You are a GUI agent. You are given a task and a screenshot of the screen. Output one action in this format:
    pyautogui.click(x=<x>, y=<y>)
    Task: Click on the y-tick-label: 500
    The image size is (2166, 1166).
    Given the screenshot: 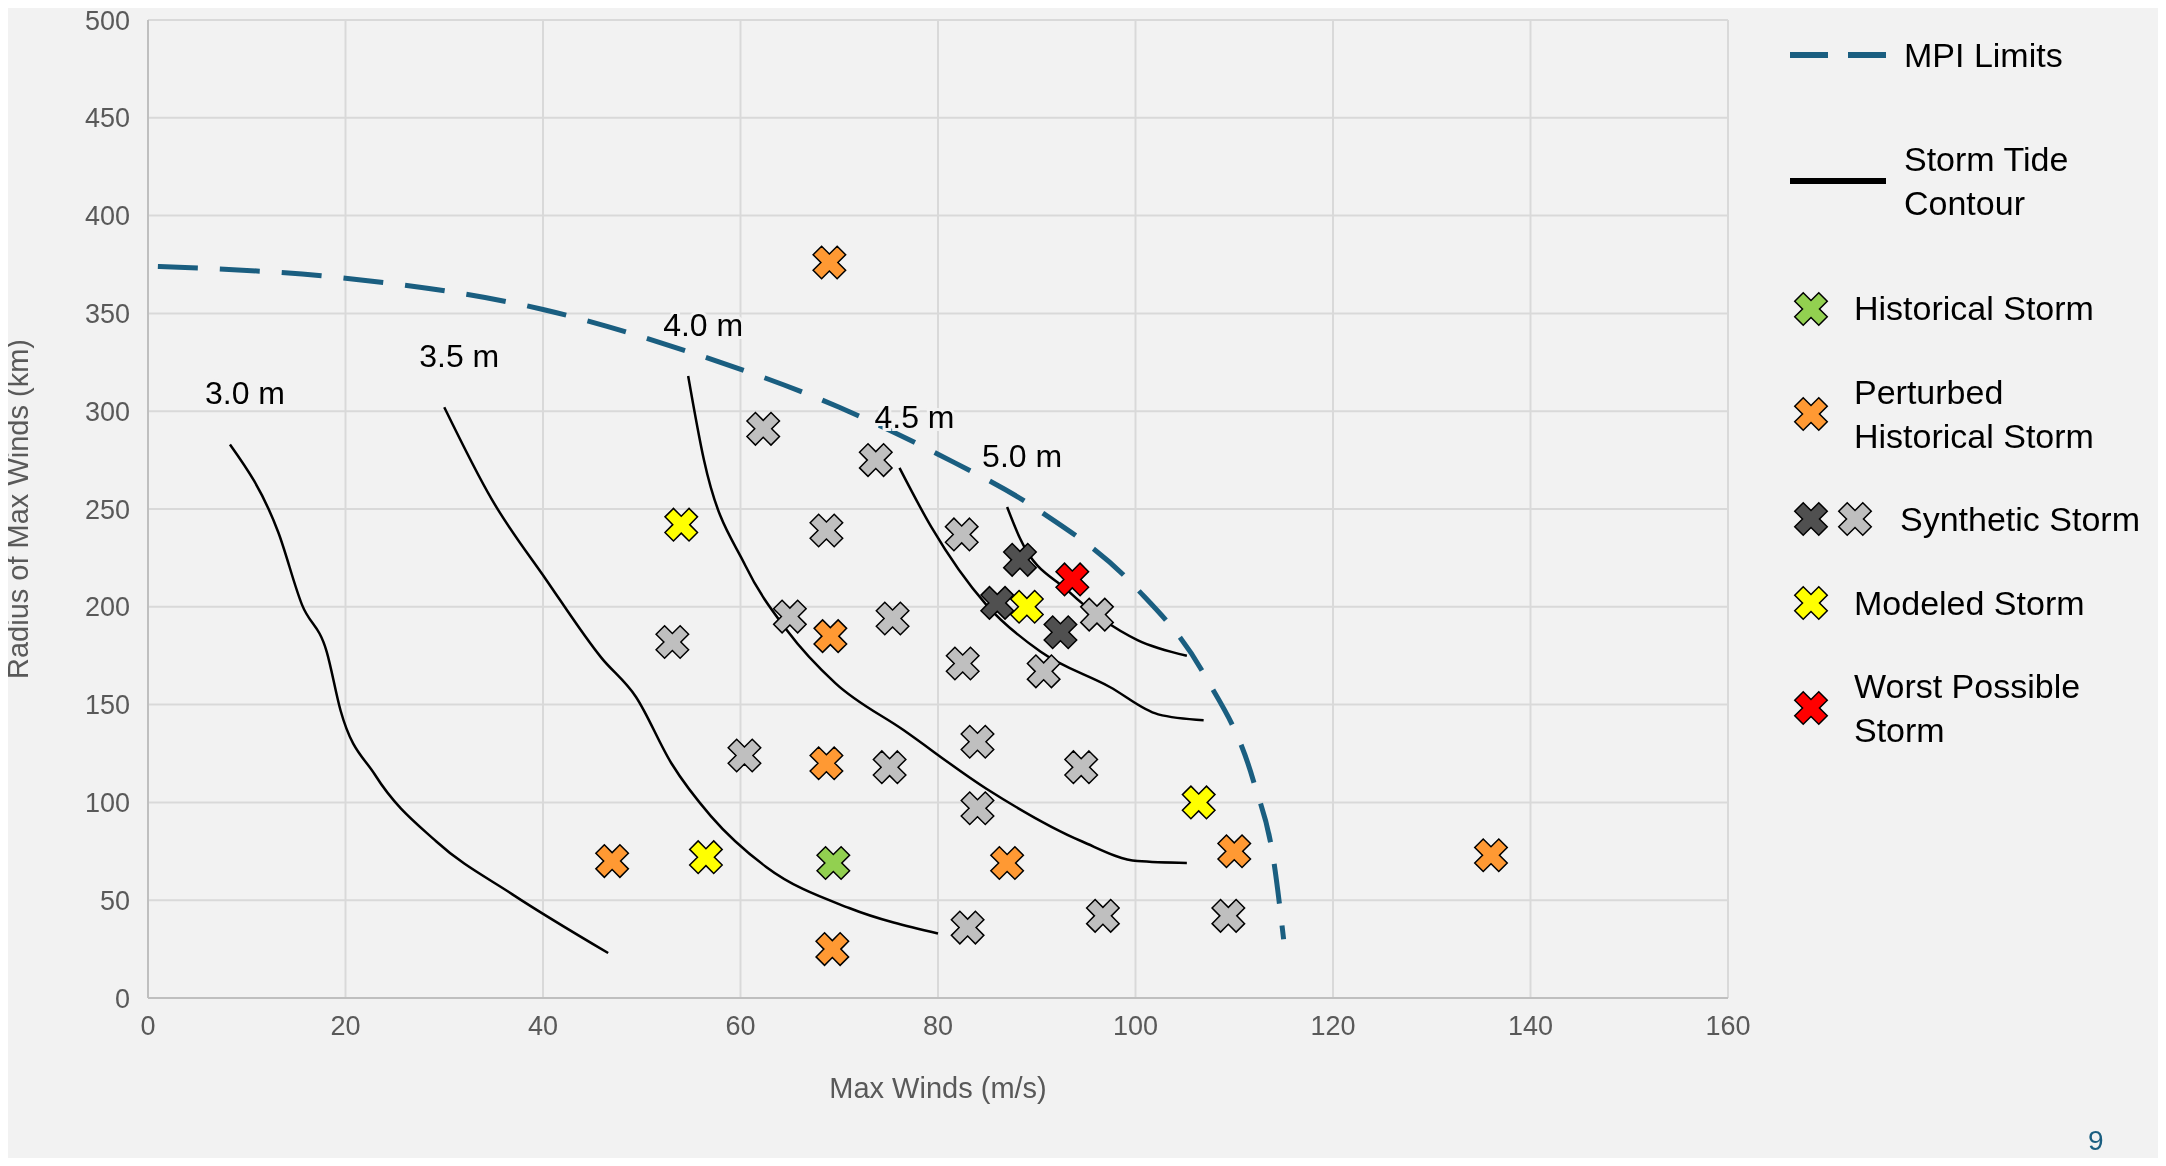 What is the action you would take?
    pyautogui.click(x=107, y=20)
    